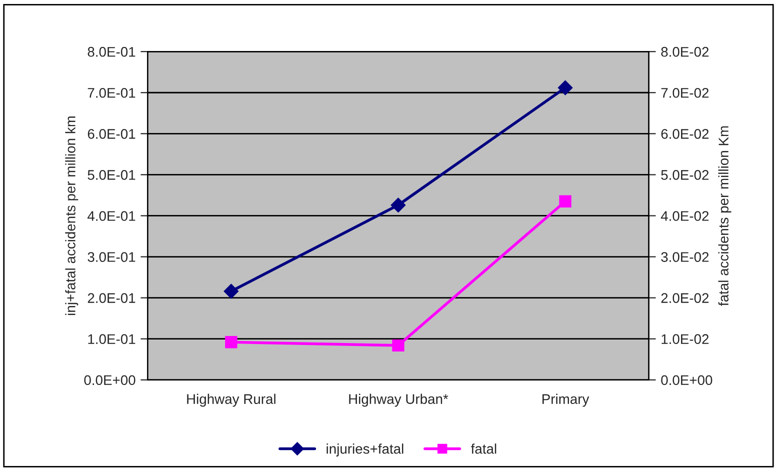 This screenshot has height=469, width=777. What do you see at coordinates (112, 216) in the screenshot?
I see `y-tick-label: 4.0E-01` at bounding box center [112, 216].